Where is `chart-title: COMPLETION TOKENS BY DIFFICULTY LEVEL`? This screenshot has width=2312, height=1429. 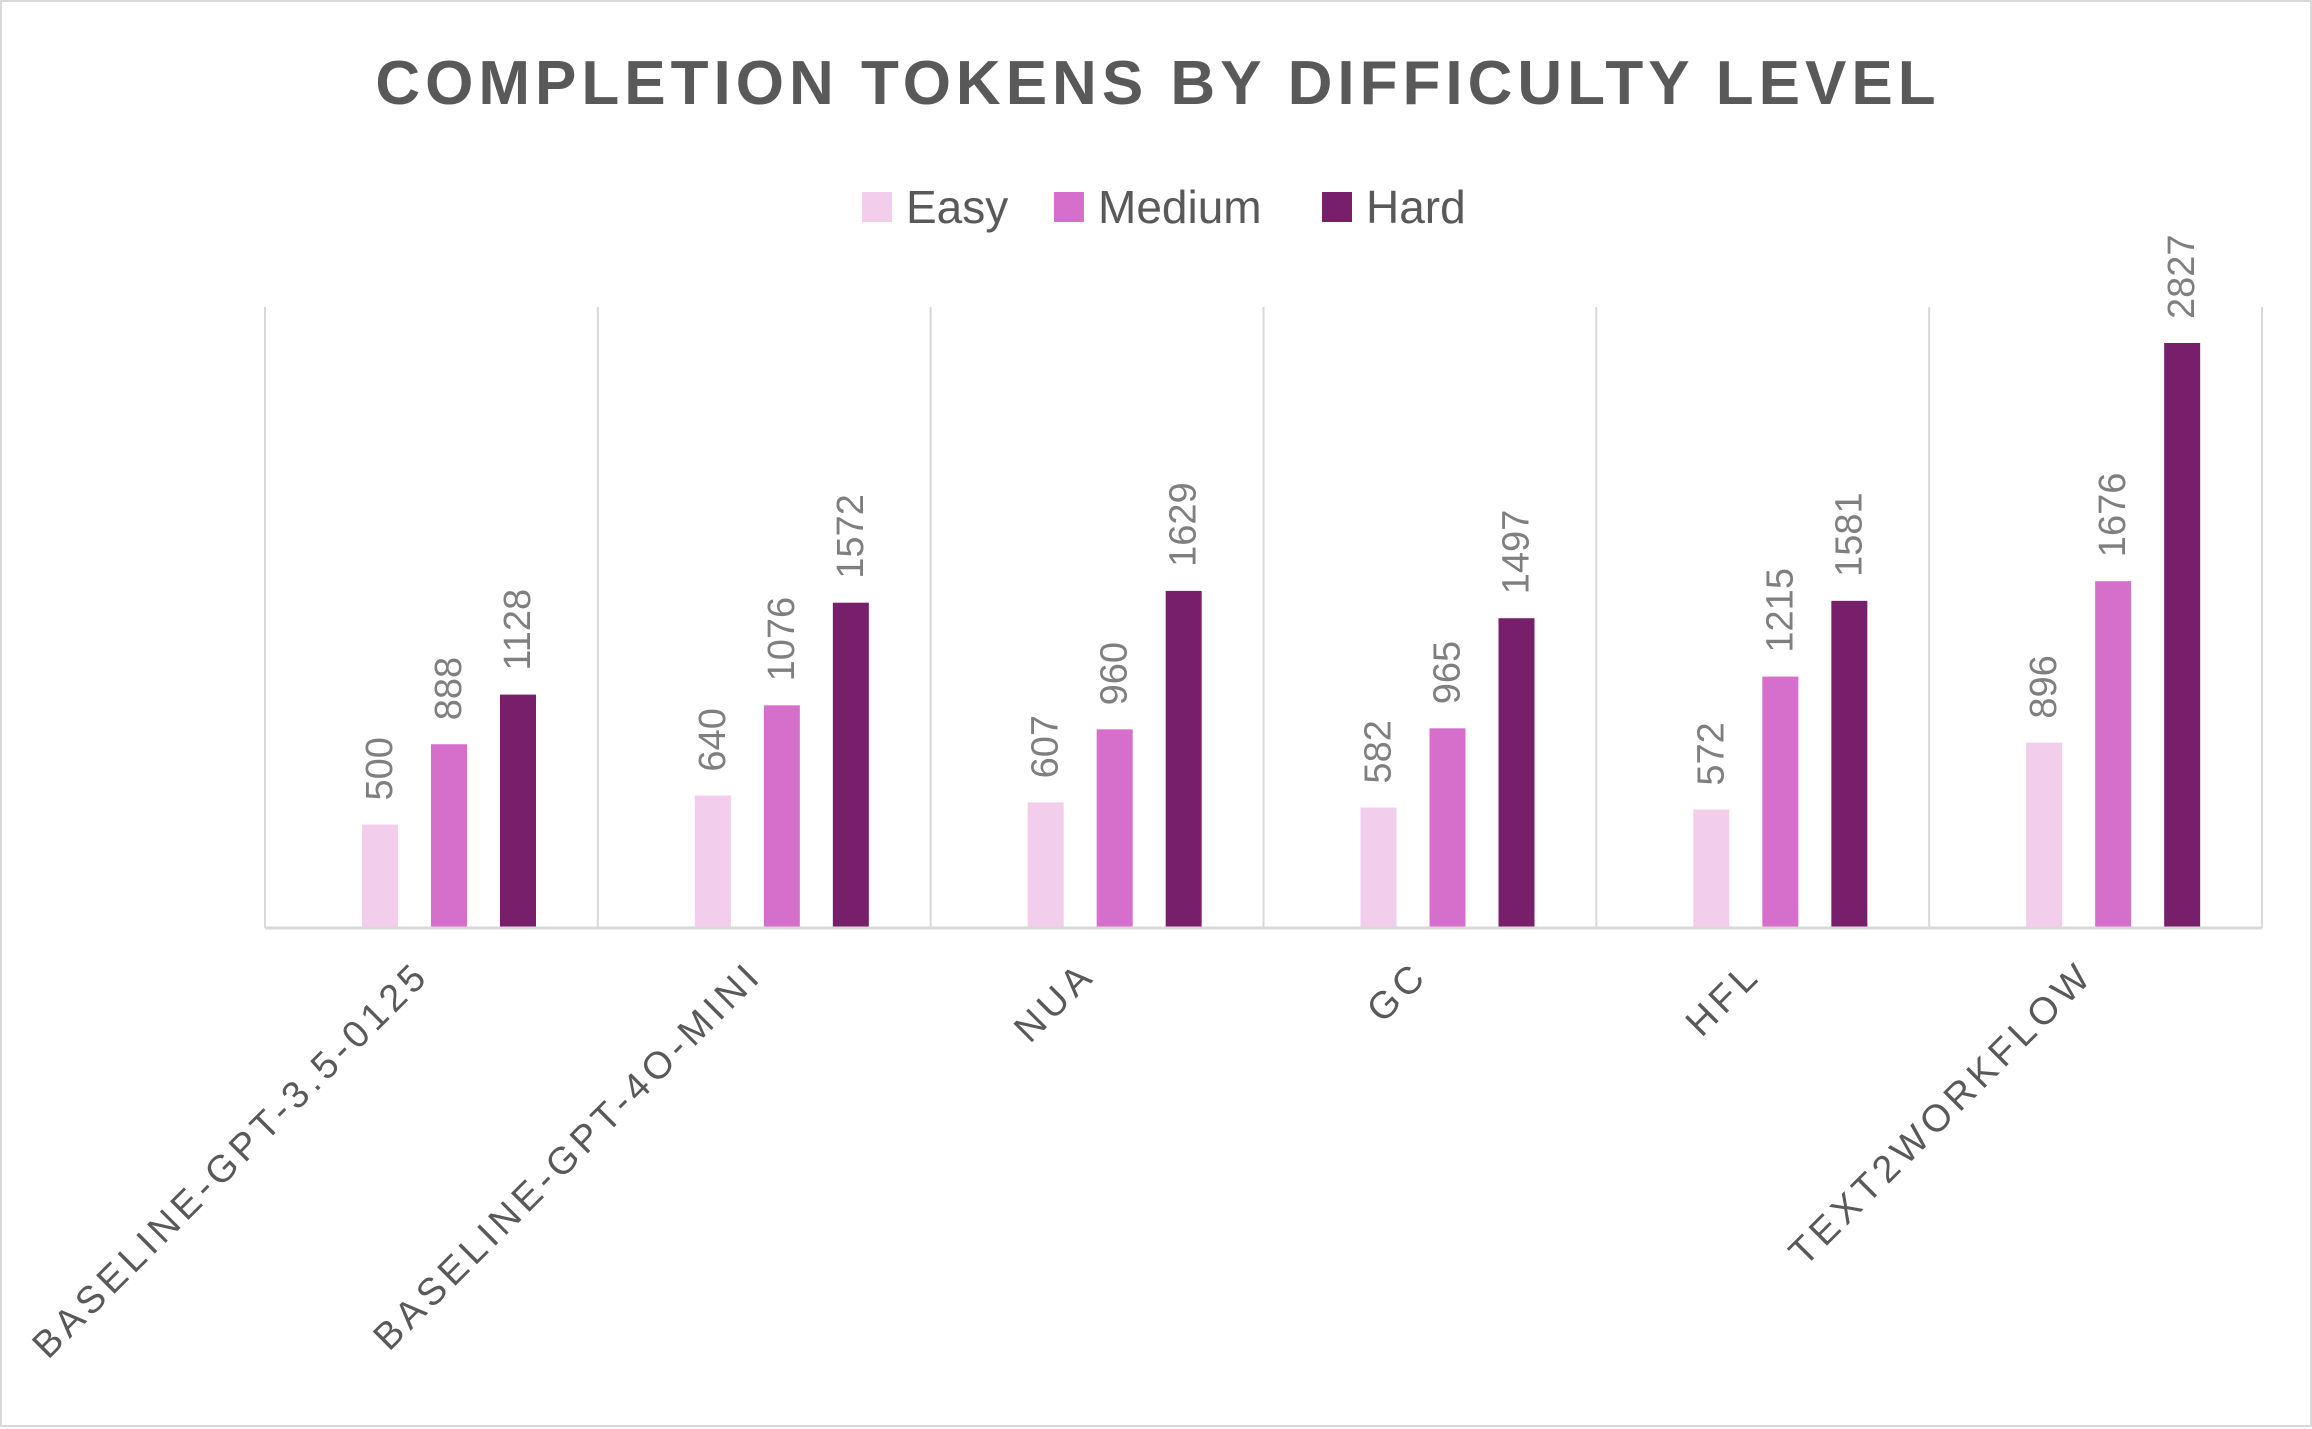
chart-title: COMPLETION TOKENS BY DIFFICULTY LEVEL is located at coordinates (1157, 83).